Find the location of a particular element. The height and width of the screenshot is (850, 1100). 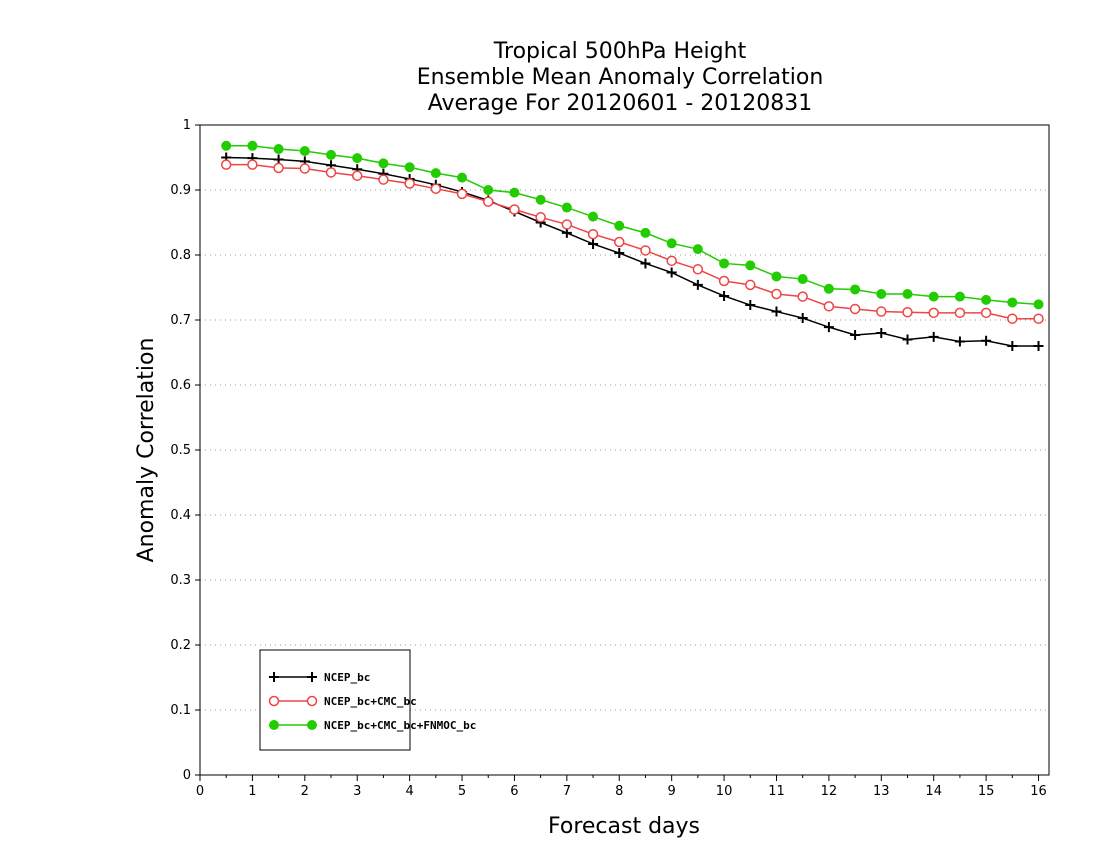

y-tick-label: 0 is located at coordinates (187, 775).